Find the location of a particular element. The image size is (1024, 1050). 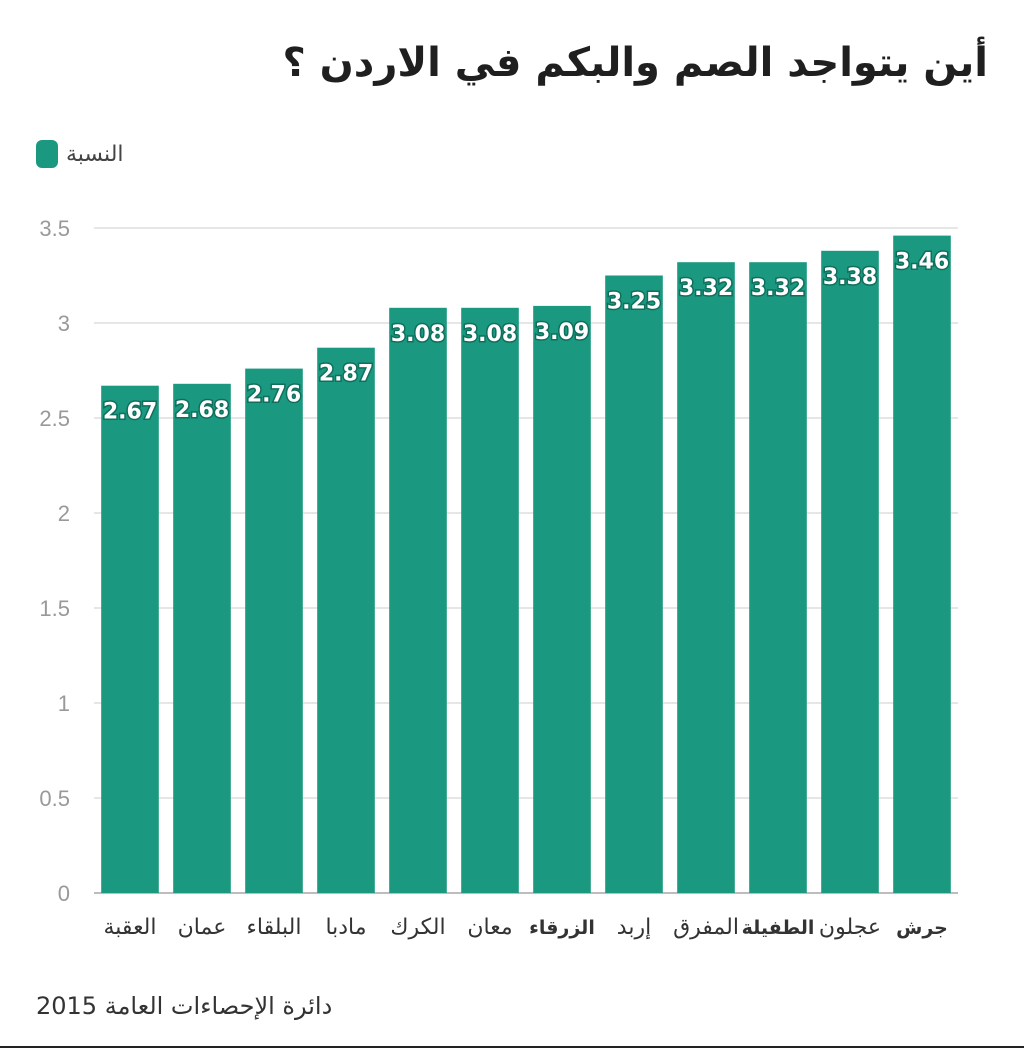

bar-value-label: 2.67 is located at coordinates (130, 412).